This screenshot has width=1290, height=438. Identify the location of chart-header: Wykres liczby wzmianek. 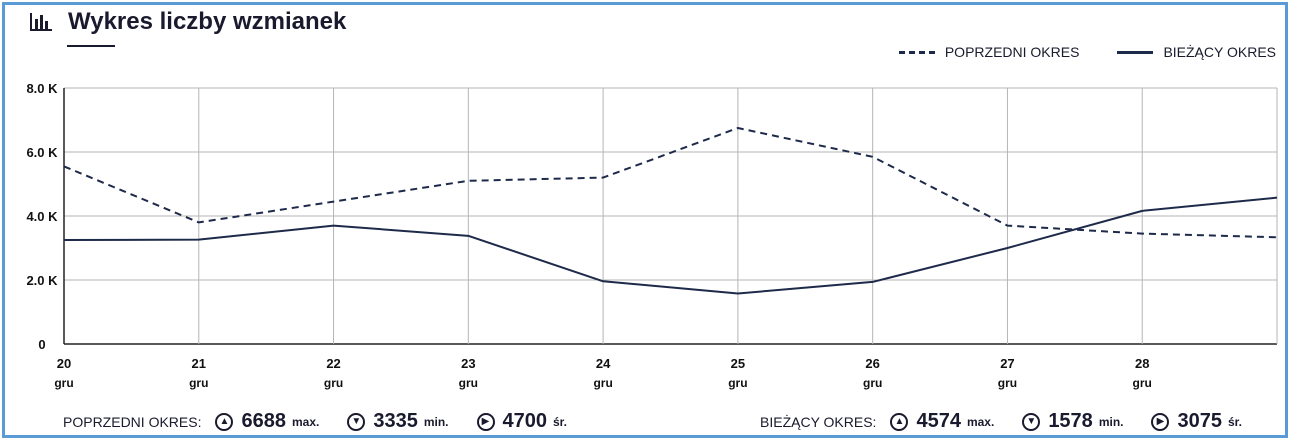
(187, 22).